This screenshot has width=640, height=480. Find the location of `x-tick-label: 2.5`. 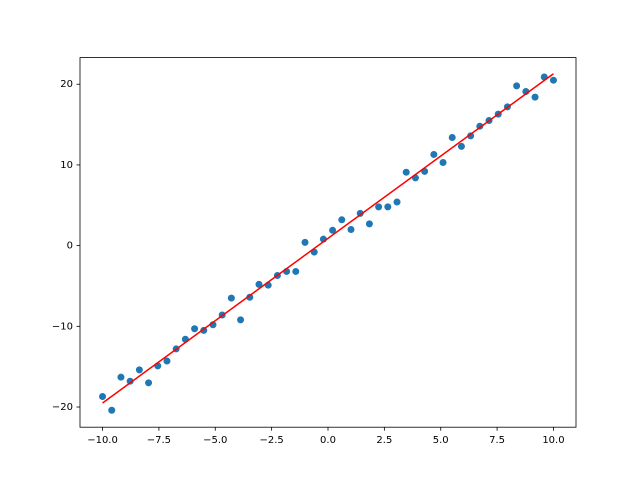

x-tick-label: 2.5 is located at coordinates (384, 440).